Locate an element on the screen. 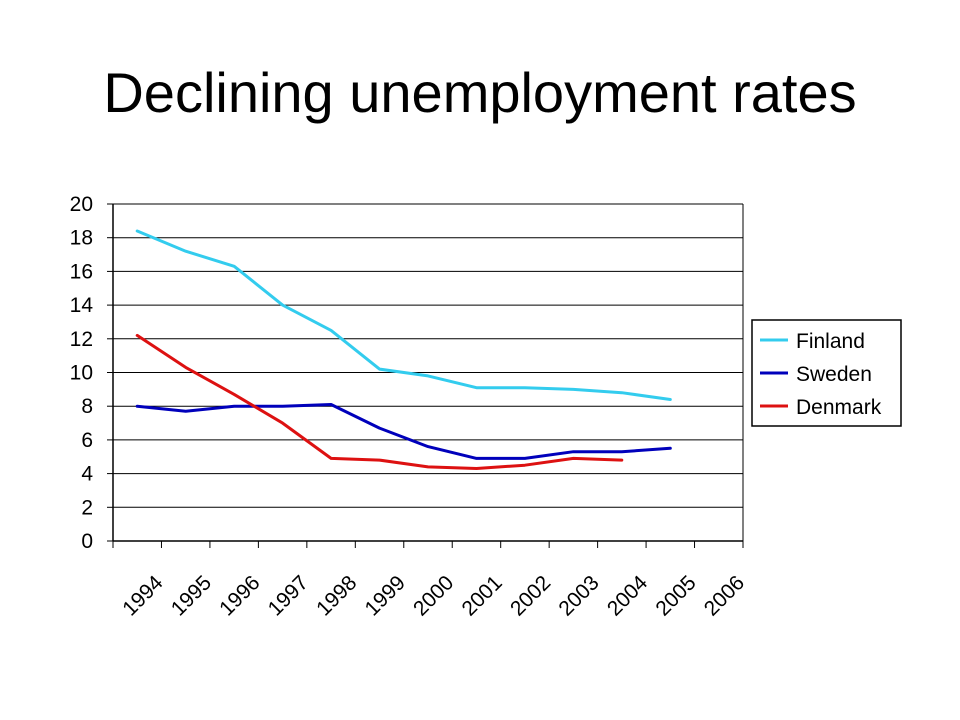 The width and height of the screenshot is (960, 720). series-line-denmark is located at coordinates (379, 401).